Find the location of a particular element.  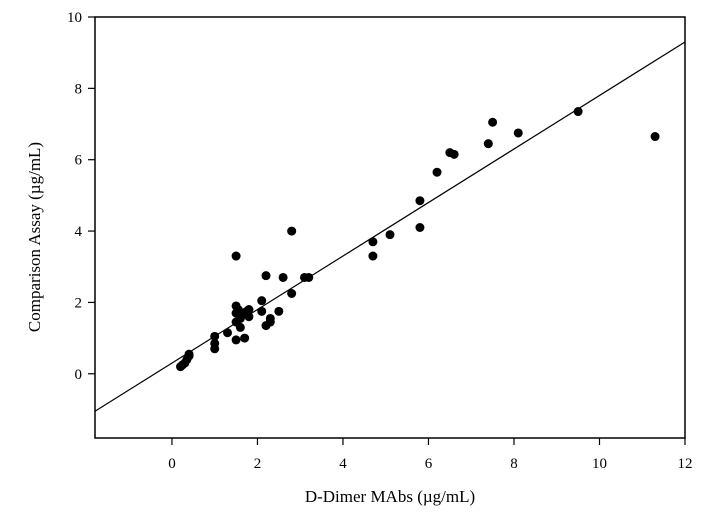

x-axis-ticks: 0 2 4 6 8 10 12 is located at coordinates (430, 455).